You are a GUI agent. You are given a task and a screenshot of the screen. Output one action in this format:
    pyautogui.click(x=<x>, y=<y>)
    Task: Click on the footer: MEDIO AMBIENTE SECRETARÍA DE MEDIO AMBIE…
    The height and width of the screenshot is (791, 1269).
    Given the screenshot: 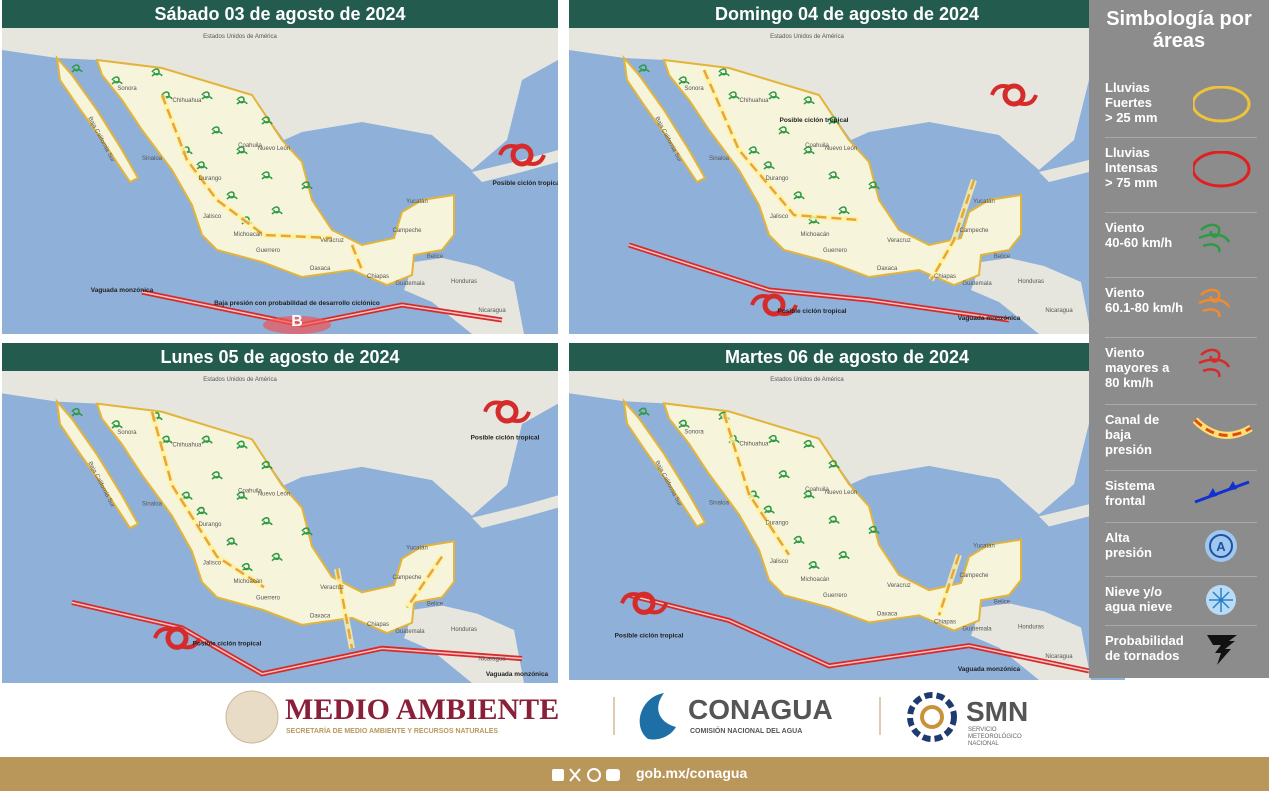 What is the action you would take?
    pyautogui.click(x=634, y=720)
    